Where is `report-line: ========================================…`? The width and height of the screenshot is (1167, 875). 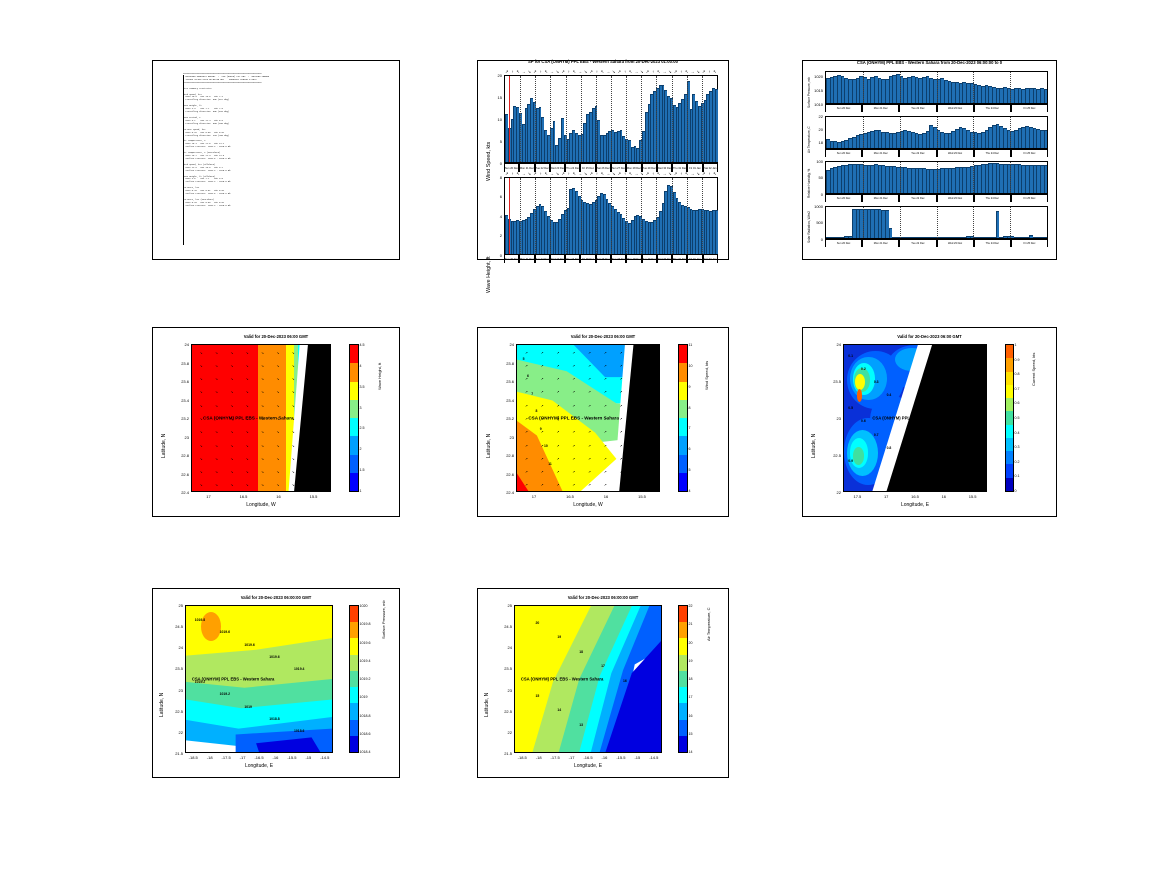 report-line: ========================================… is located at coordinates (222, 82).